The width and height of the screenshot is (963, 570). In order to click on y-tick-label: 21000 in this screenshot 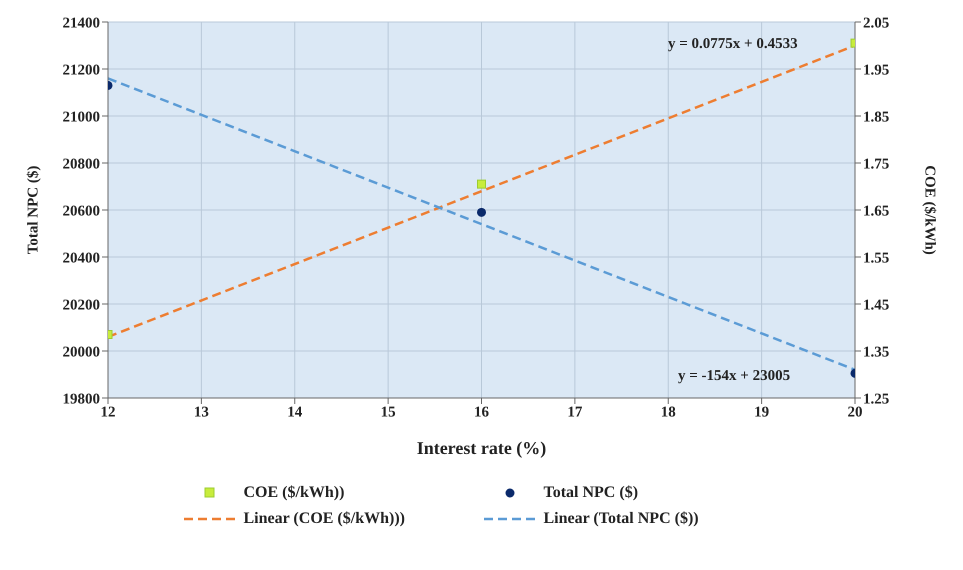, I will do `click(81, 117)`.